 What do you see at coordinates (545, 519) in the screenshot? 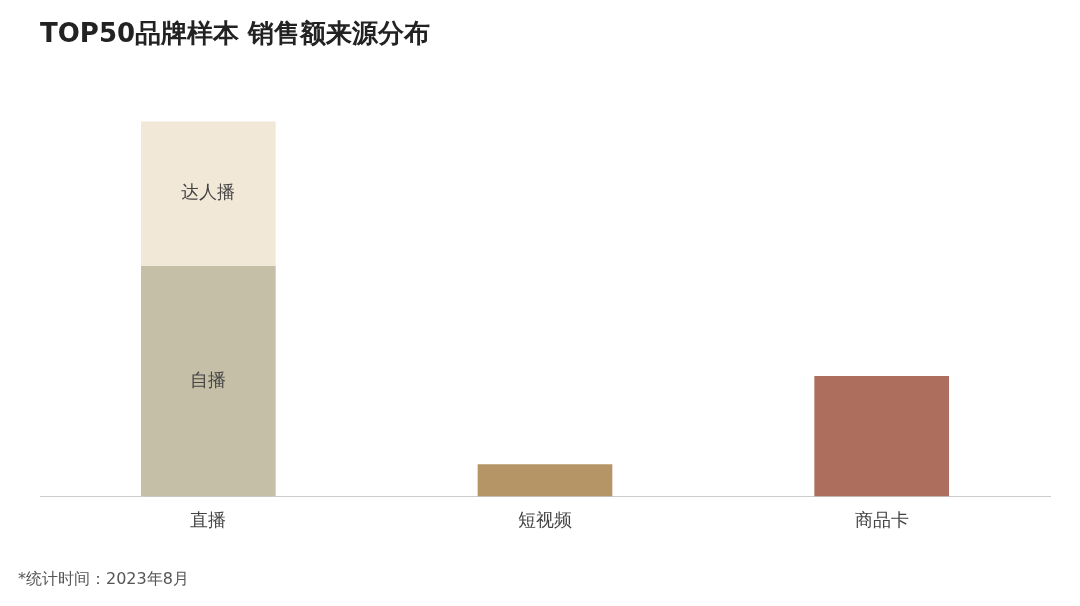
I see `x-tick-label: 短视频` at bounding box center [545, 519].